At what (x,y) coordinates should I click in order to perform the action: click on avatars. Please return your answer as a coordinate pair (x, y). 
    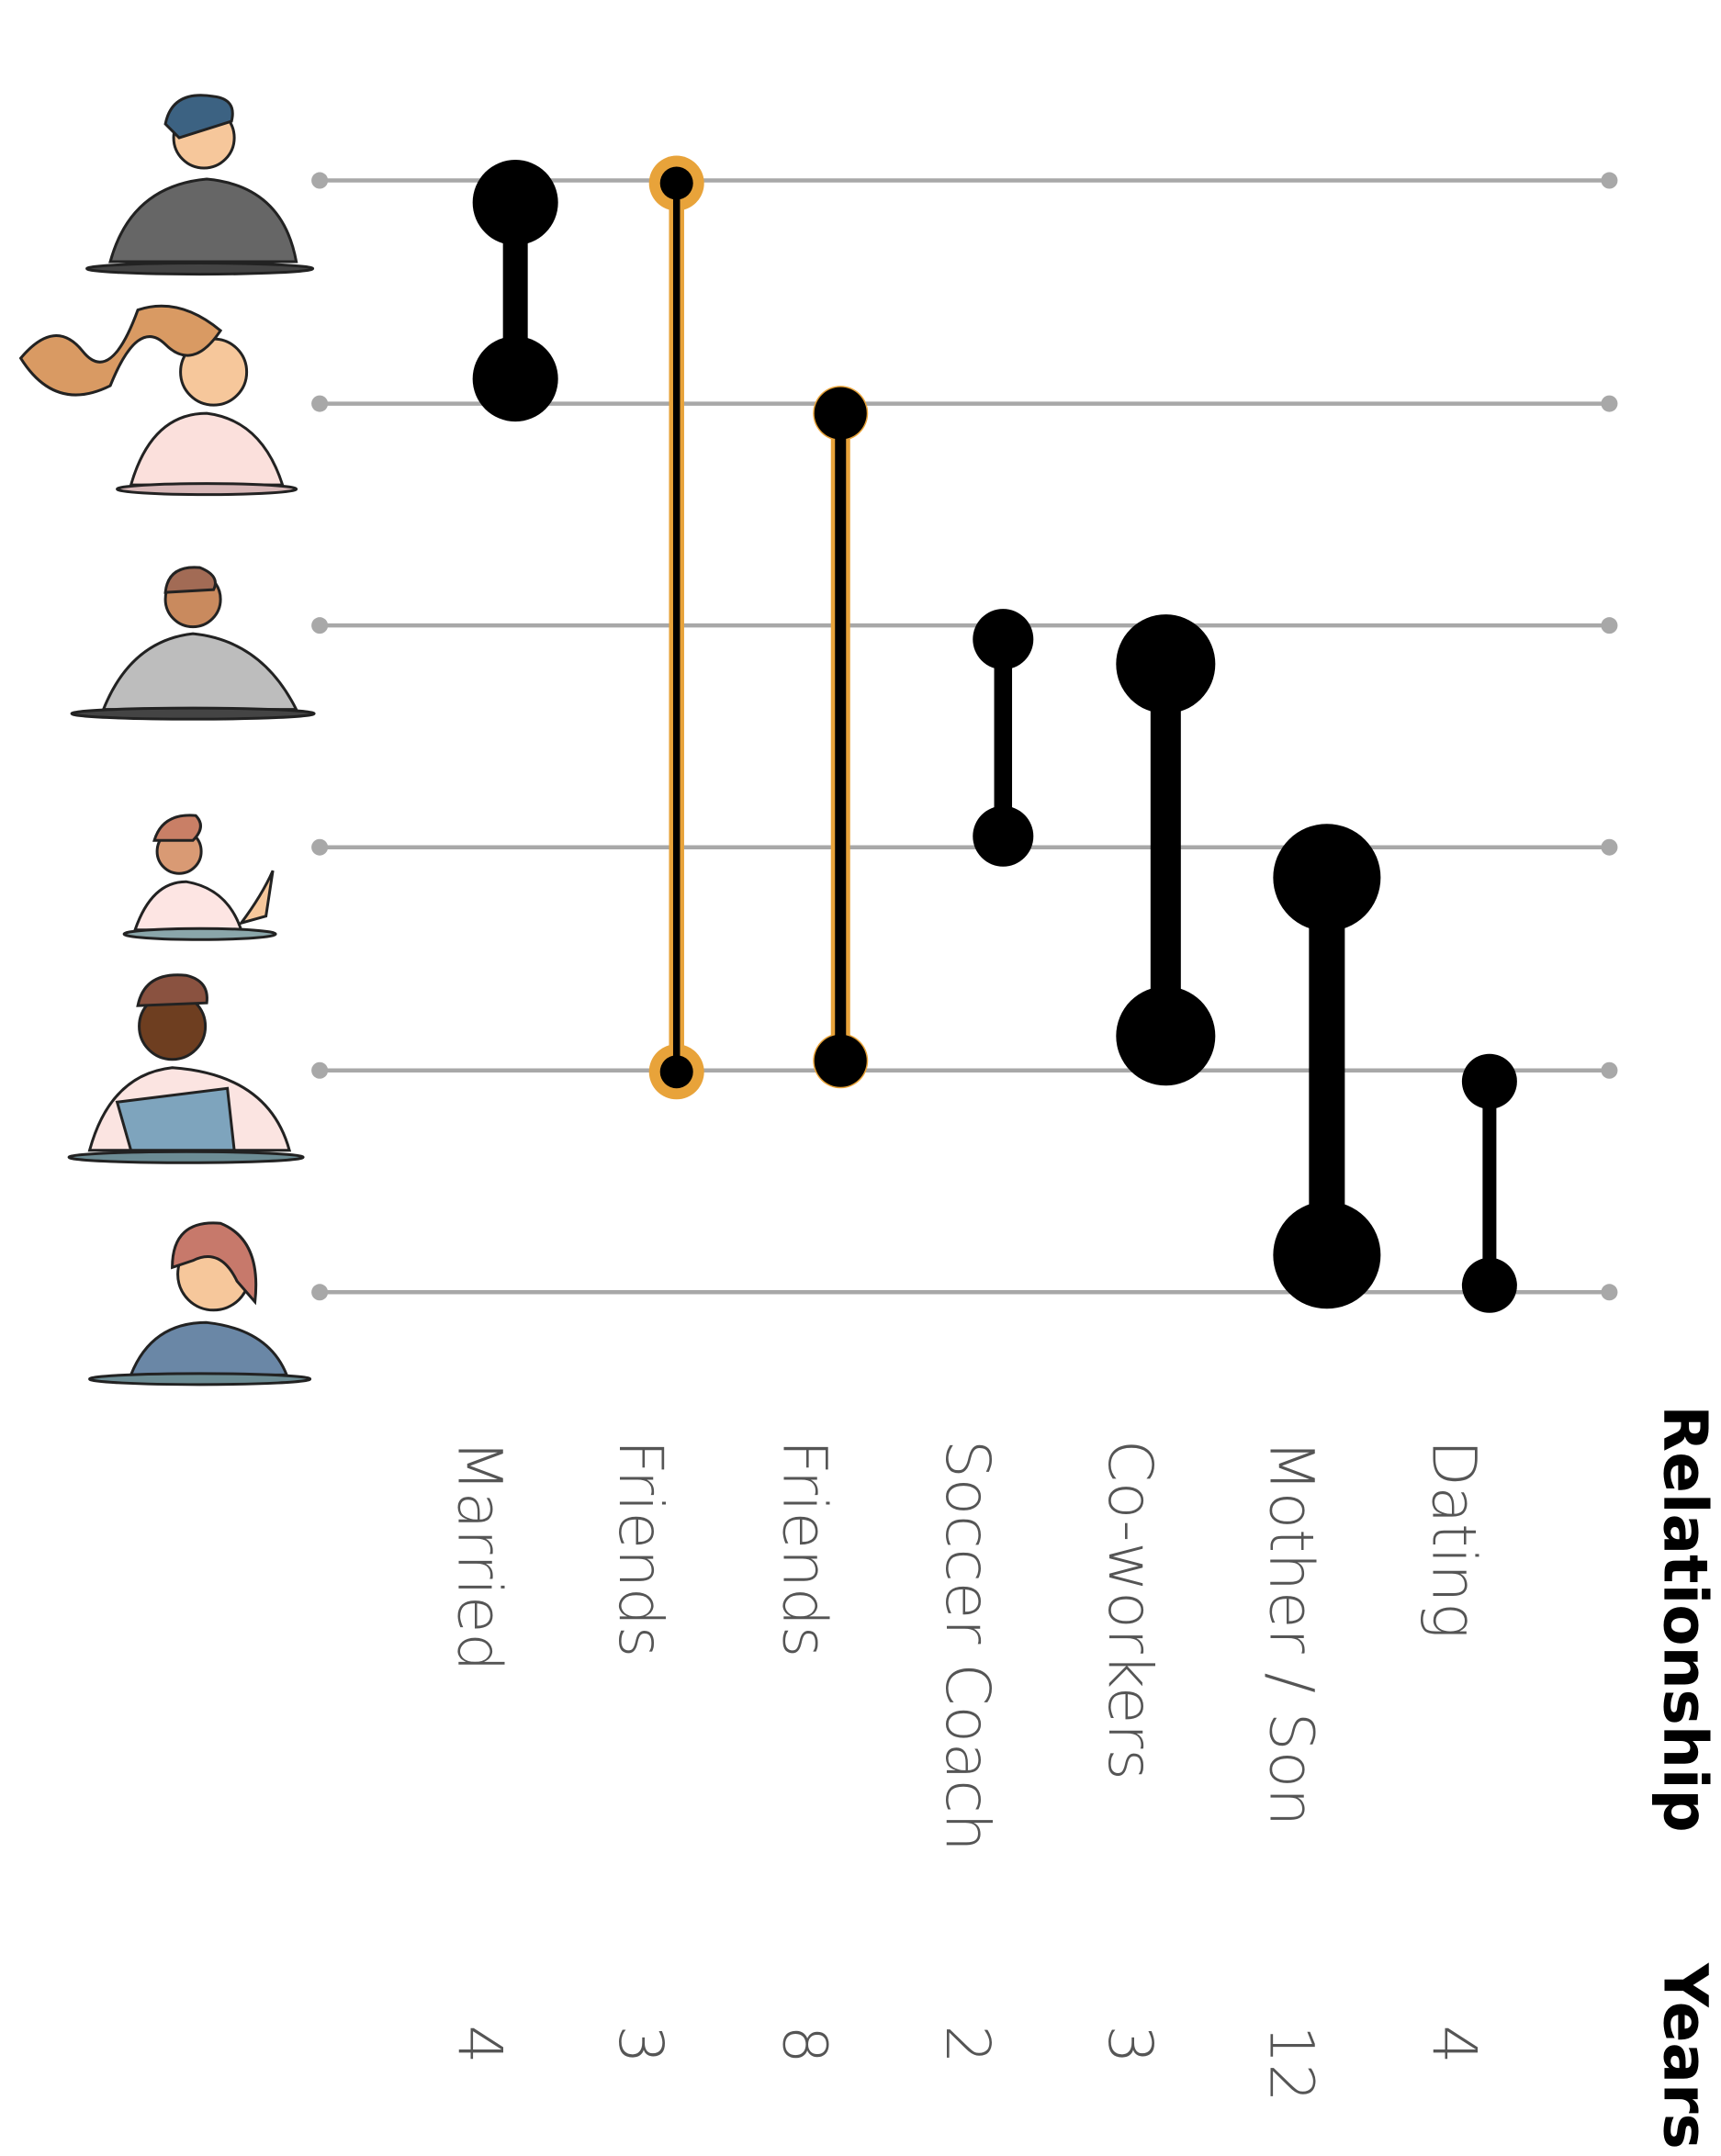
    Looking at the image, I should click on (167, 741).